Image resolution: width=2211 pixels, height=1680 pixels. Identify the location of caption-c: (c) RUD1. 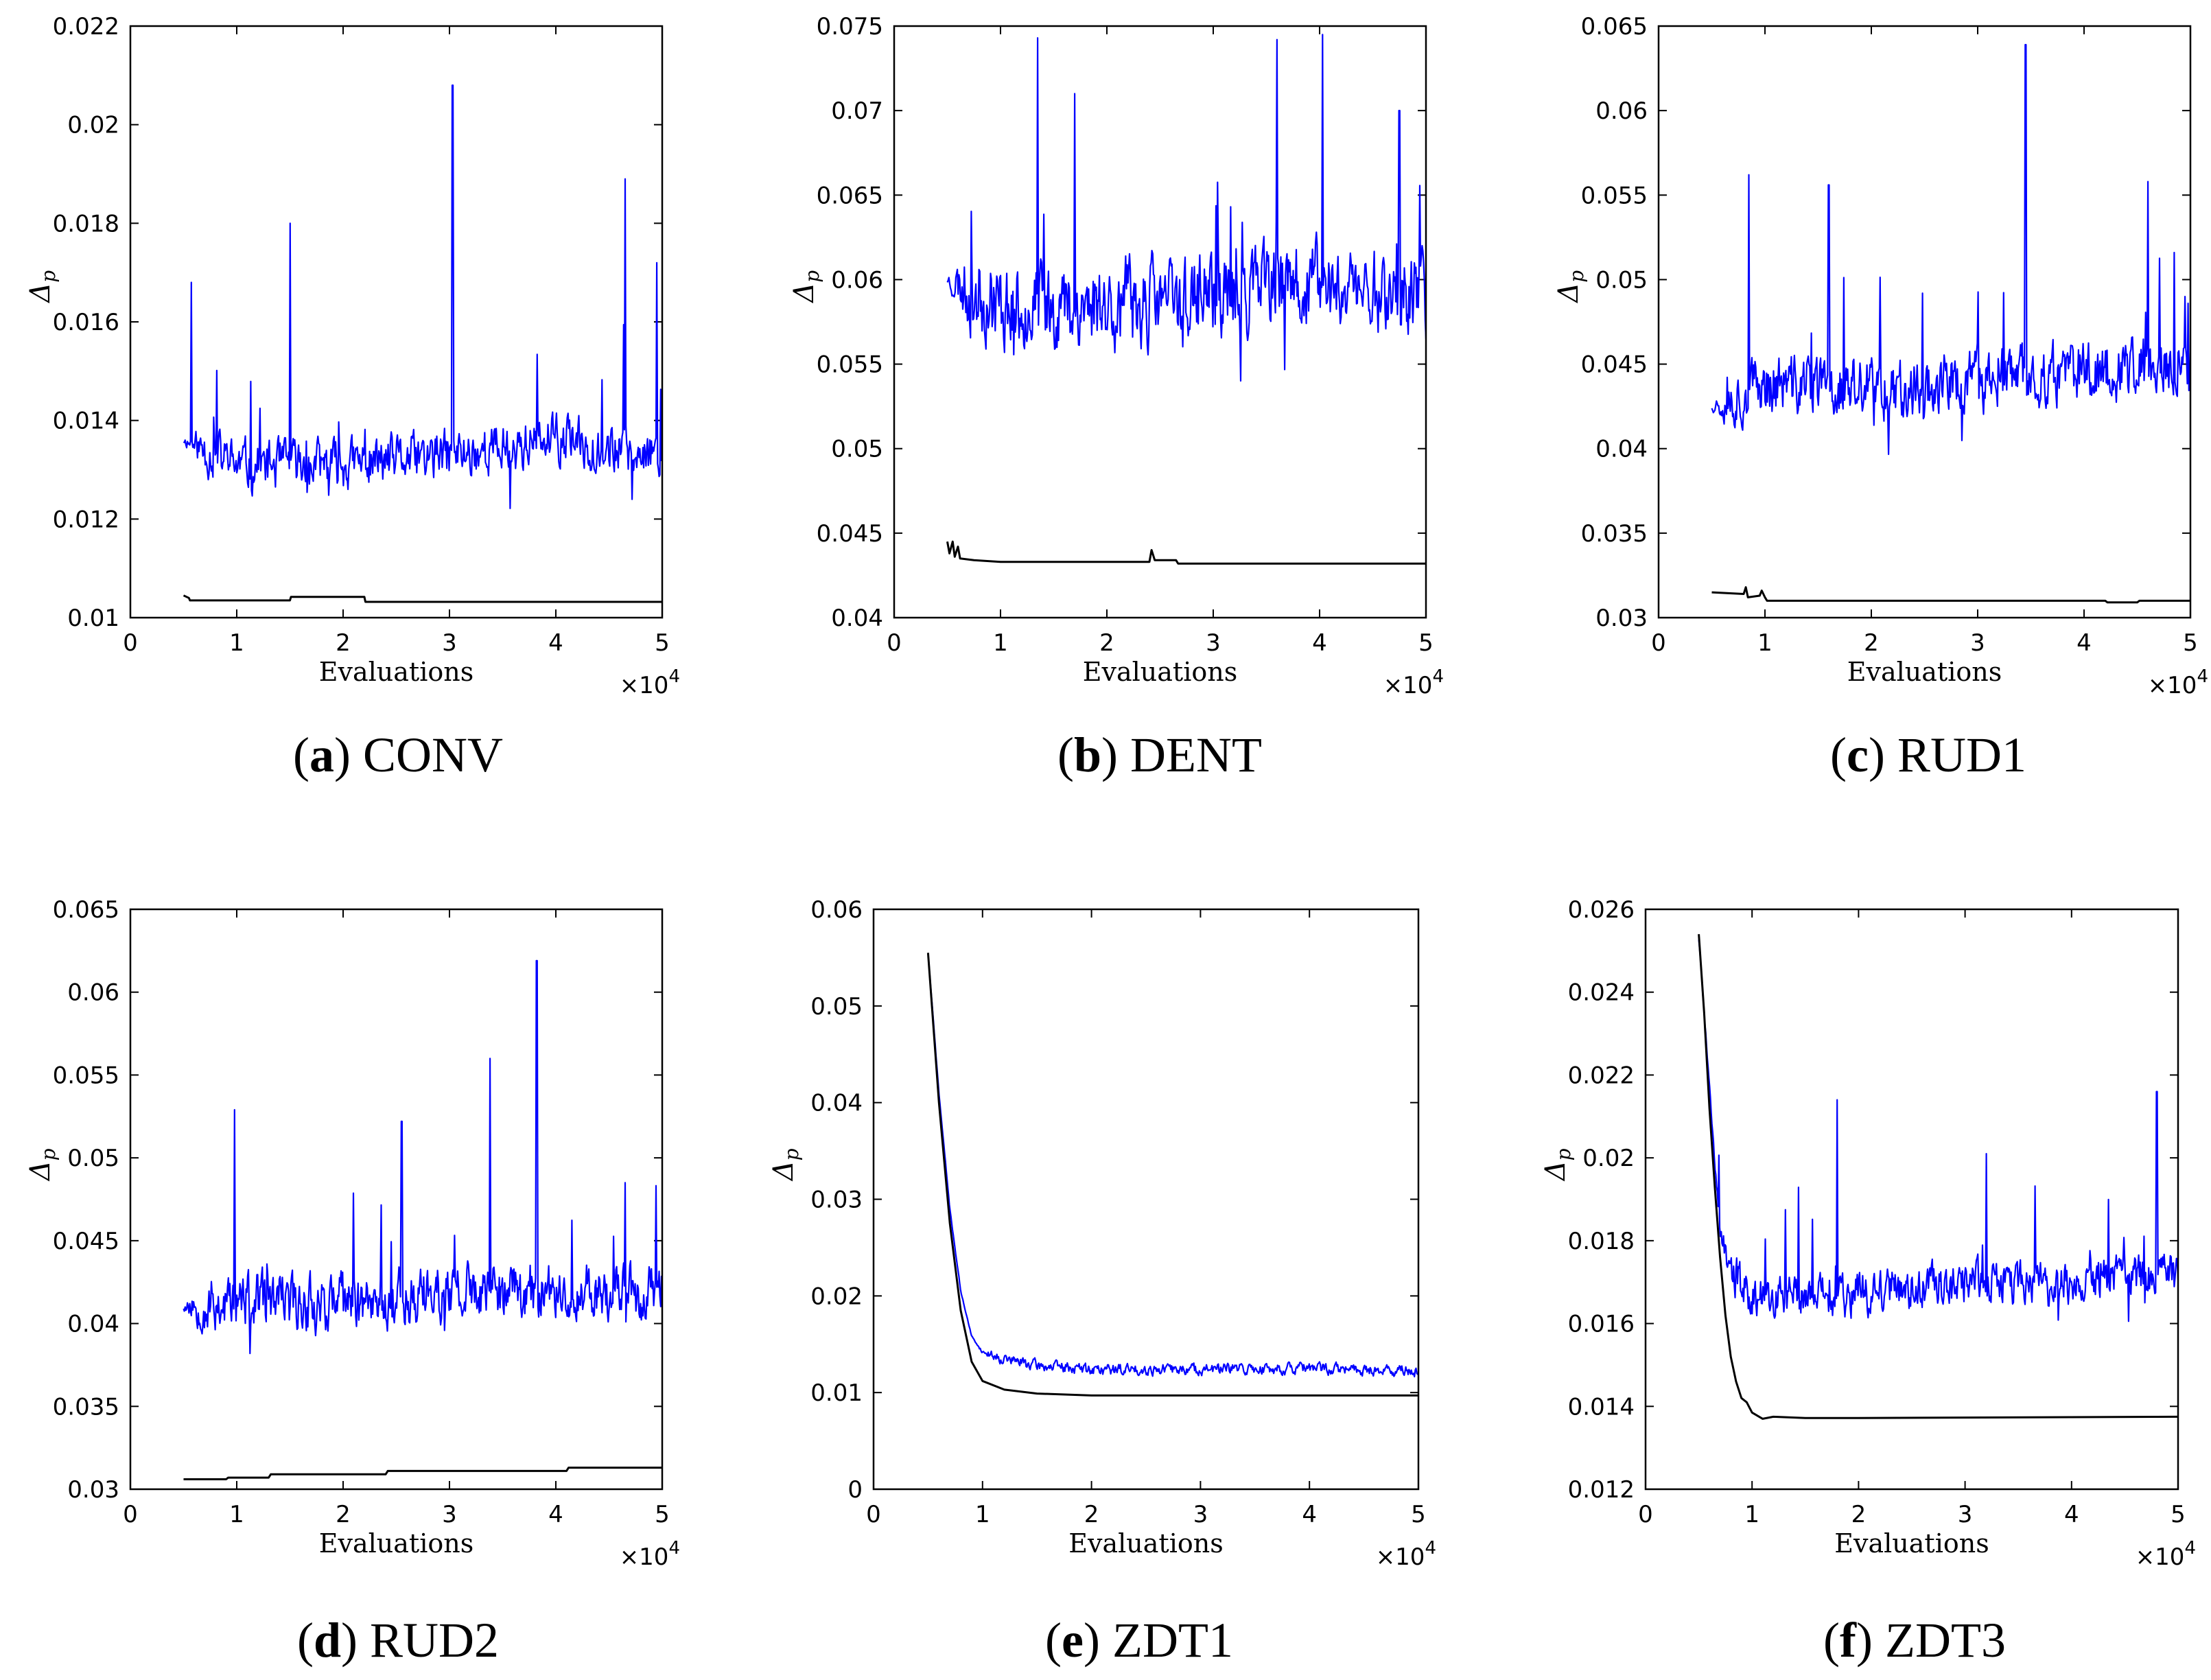
(1928, 754).